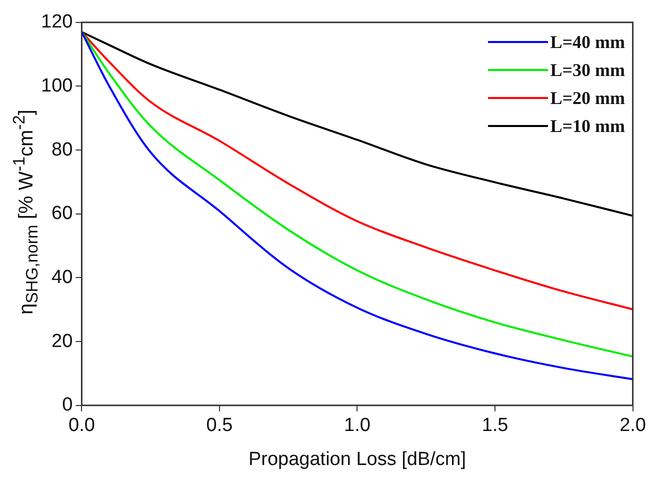 The image size is (657, 483). I want to click on y-tick-label: 120, so click(57, 22).